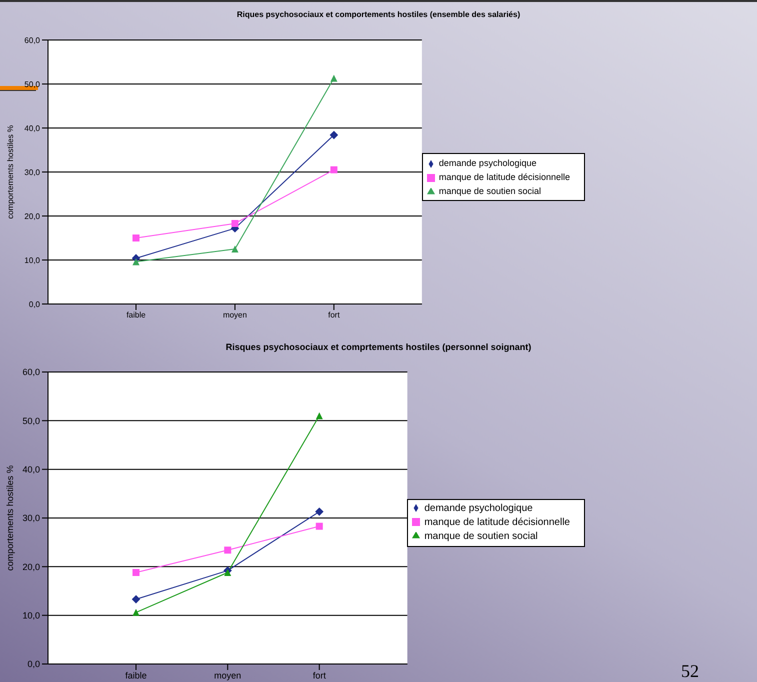  I want to click on chart-title: Riques psychosociaux et comportements hostiles (ensemble des salariés), so click(379, 15).